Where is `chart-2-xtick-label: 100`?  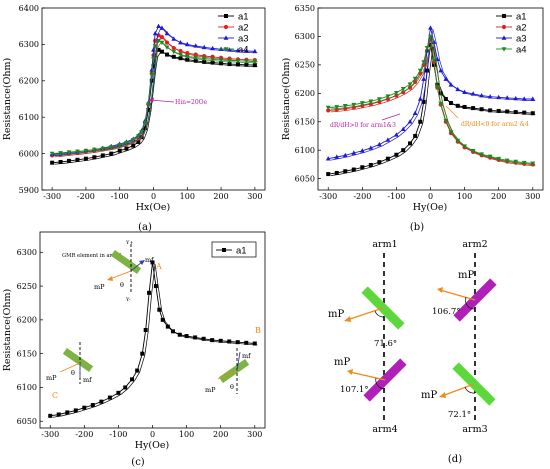 chart-2-xtick-label: 100 is located at coordinates (186, 434).